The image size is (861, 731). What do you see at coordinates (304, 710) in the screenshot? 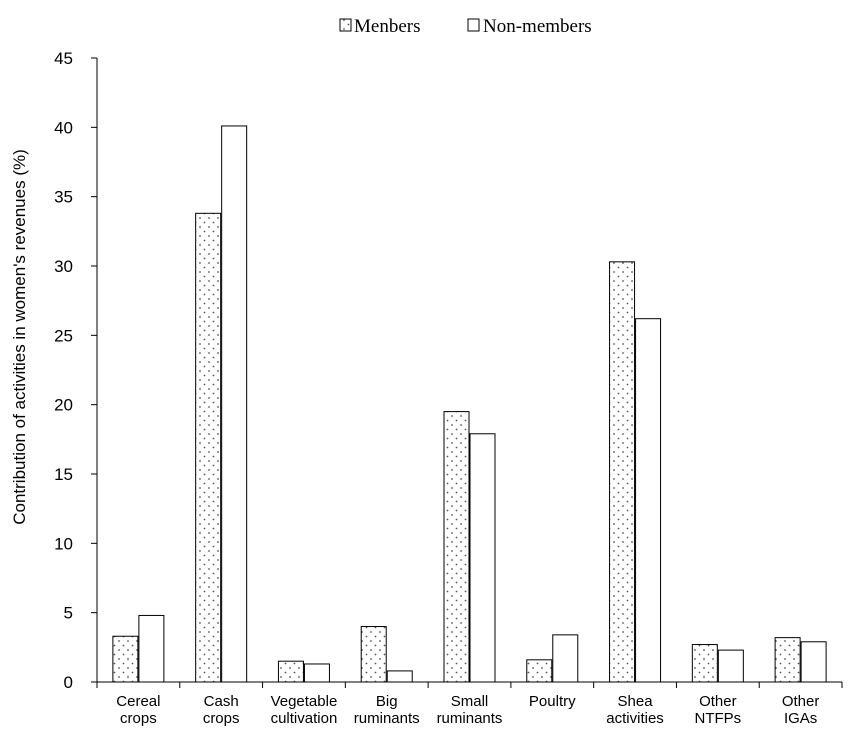
I see `x-tick-label: Vegetable cultivation` at bounding box center [304, 710].